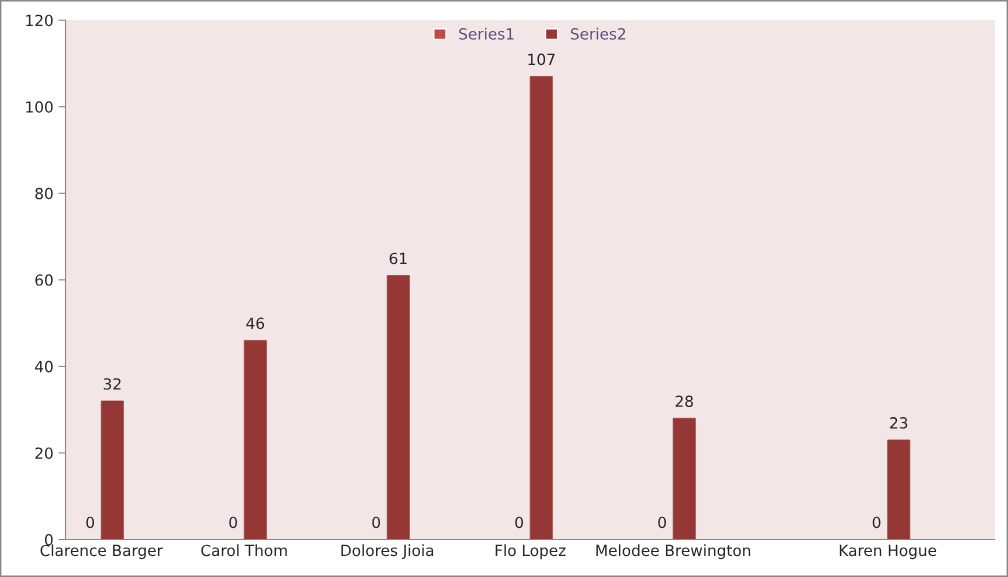  Describe the element at coordinates (673, 552) in the screenshot. I see `x-tick-label: Melodee Brewington` at that location.